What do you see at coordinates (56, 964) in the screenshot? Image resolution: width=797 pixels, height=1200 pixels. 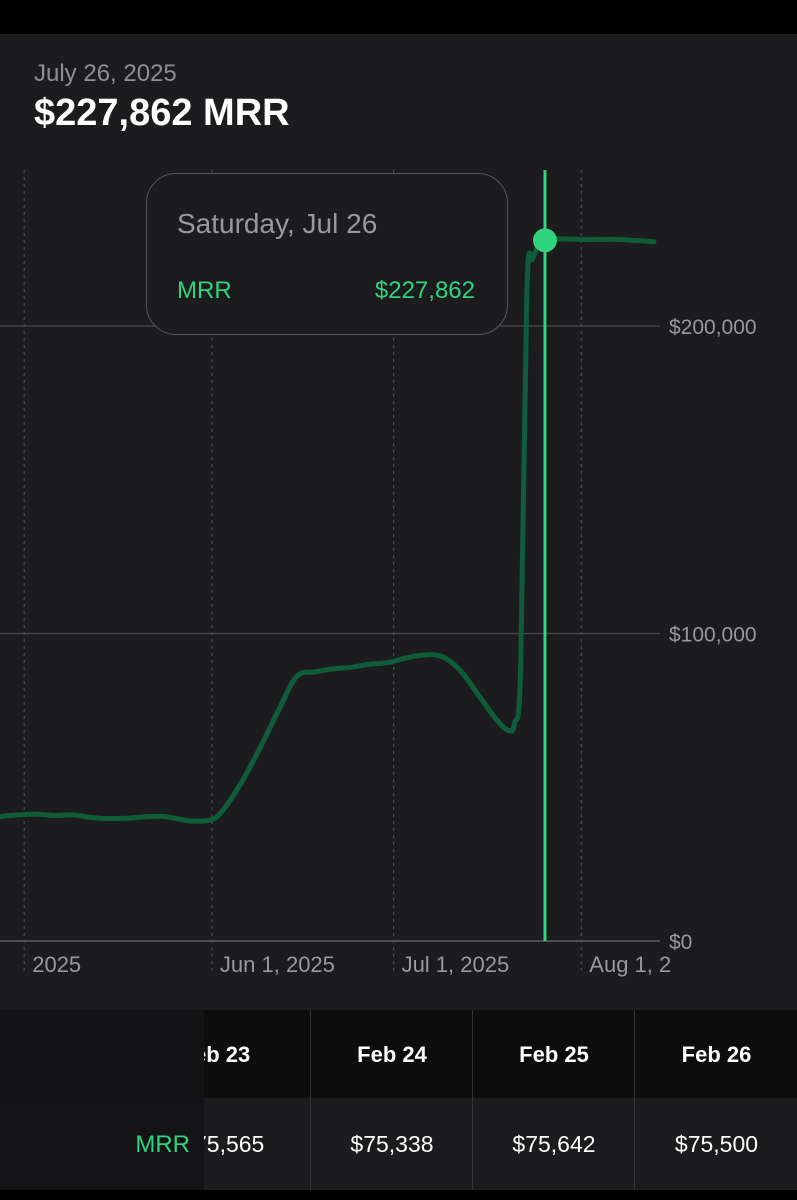 I see `x-tick-label: 2025` at bounding box center [56, 964].